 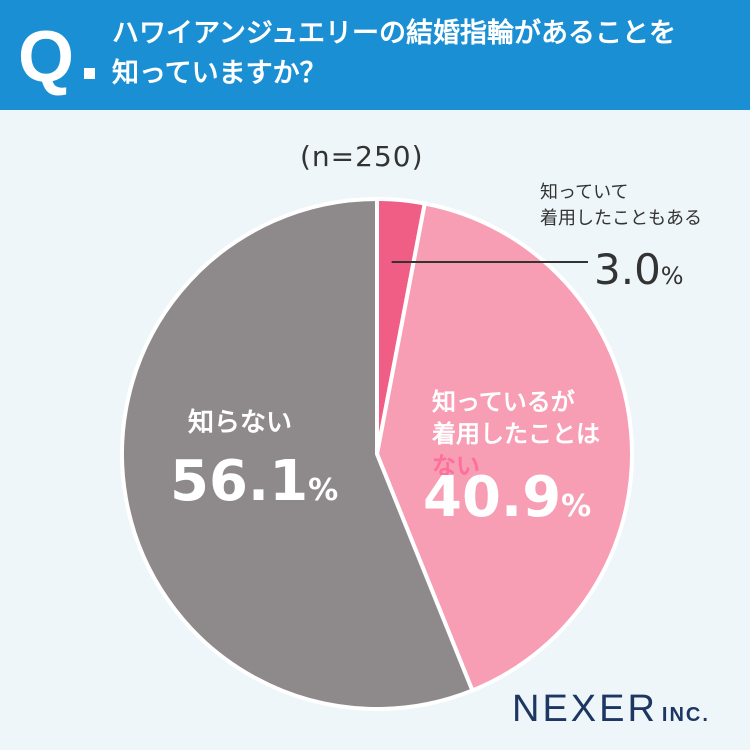 I want to click on sample-size: (n=250), so click(x=362, y=156).